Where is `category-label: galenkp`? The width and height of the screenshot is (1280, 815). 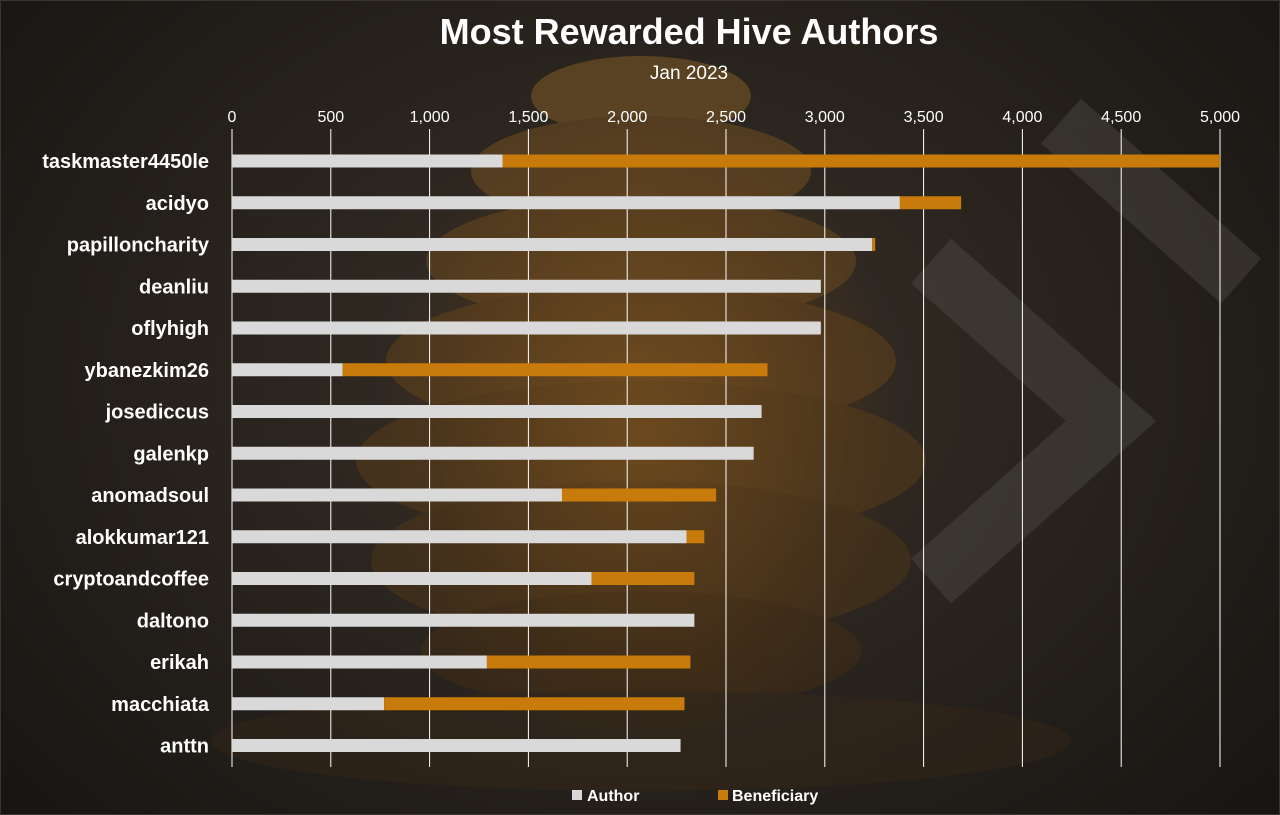 category-label: galenkp is located at coordinates (171, 454).